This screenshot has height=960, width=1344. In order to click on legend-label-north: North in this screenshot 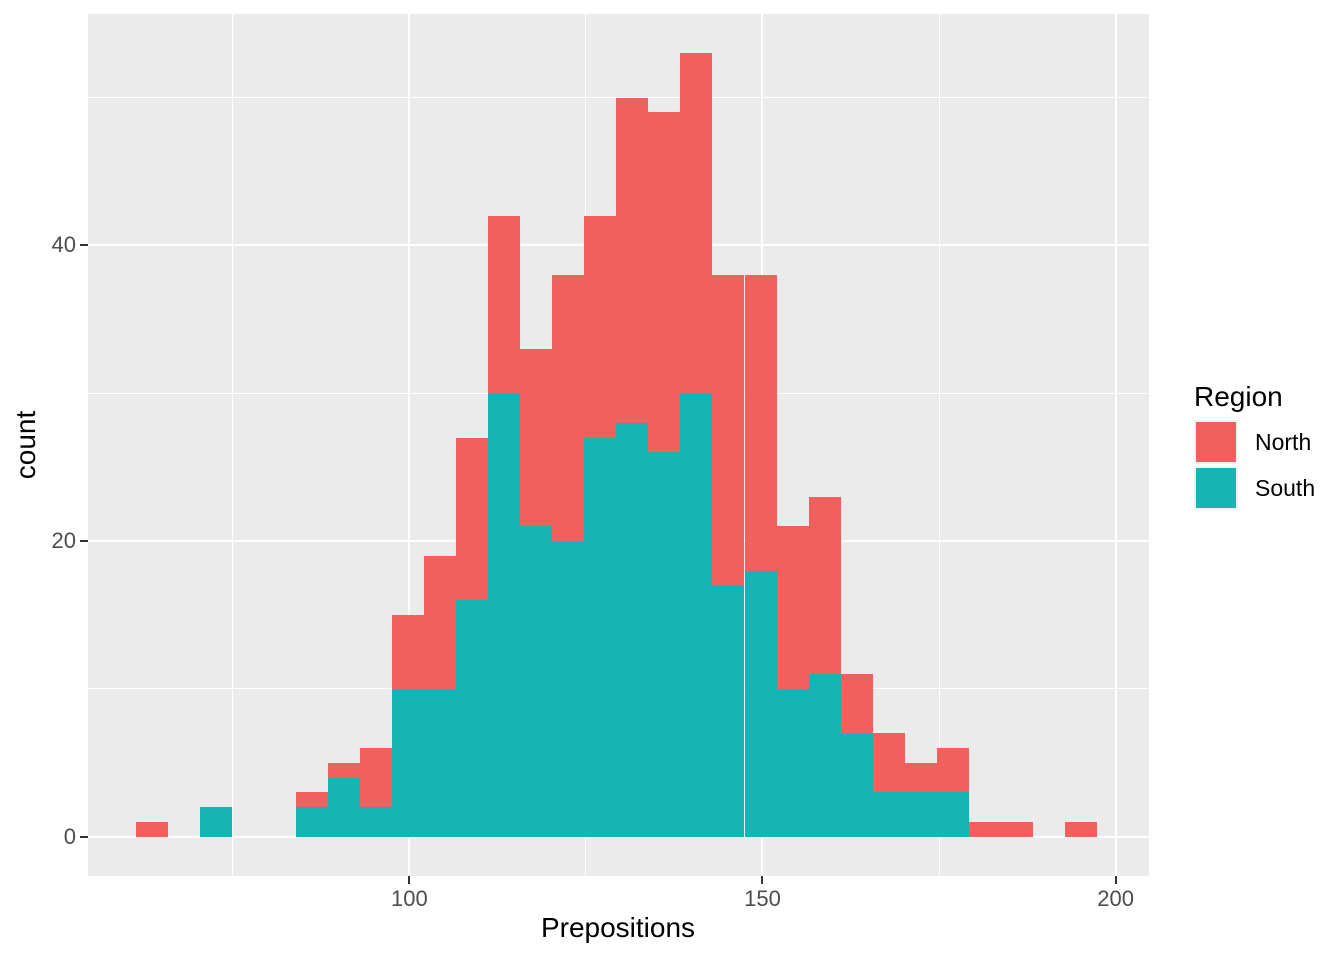, I will do `click(1283, 441)`.